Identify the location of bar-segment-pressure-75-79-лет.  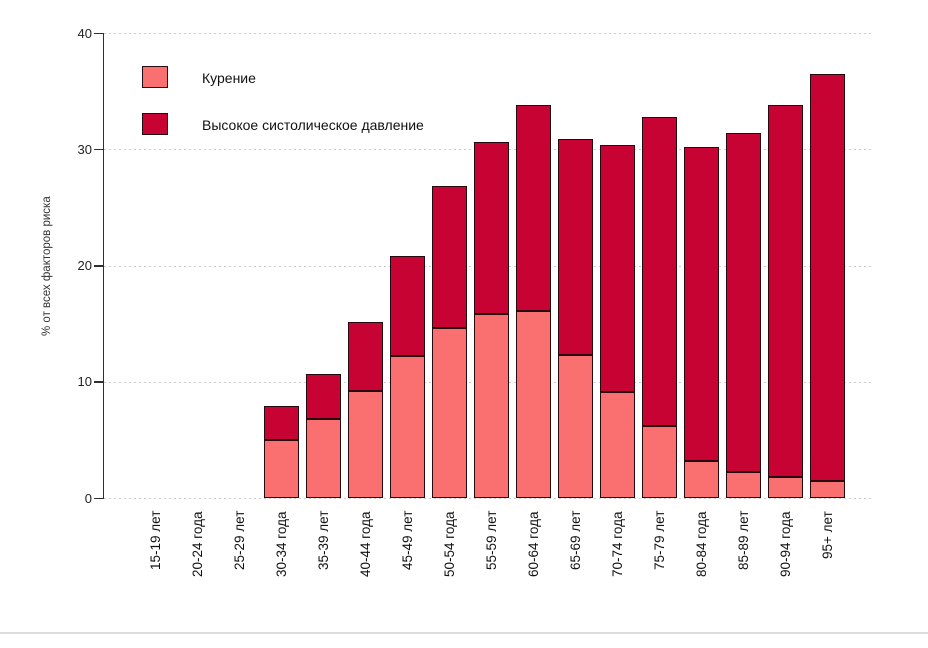
(659, 271).